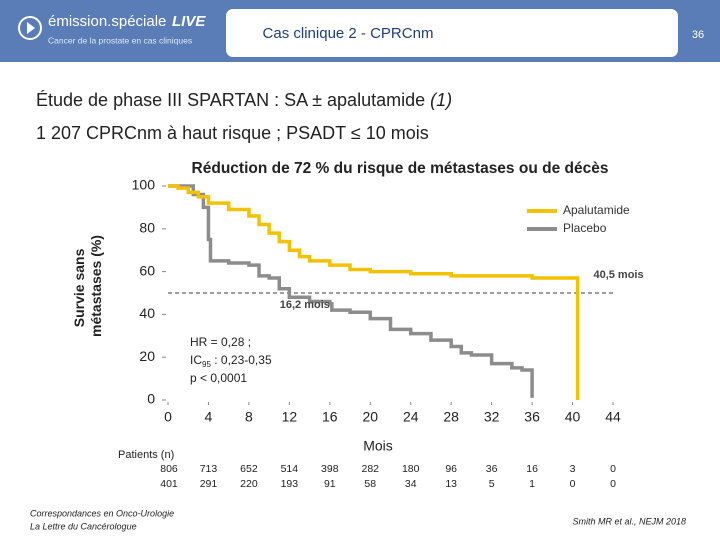 Image resolution: width=720 pixels, height=540 pixels. I want to click on risk-value: 34, so click(411, 484).